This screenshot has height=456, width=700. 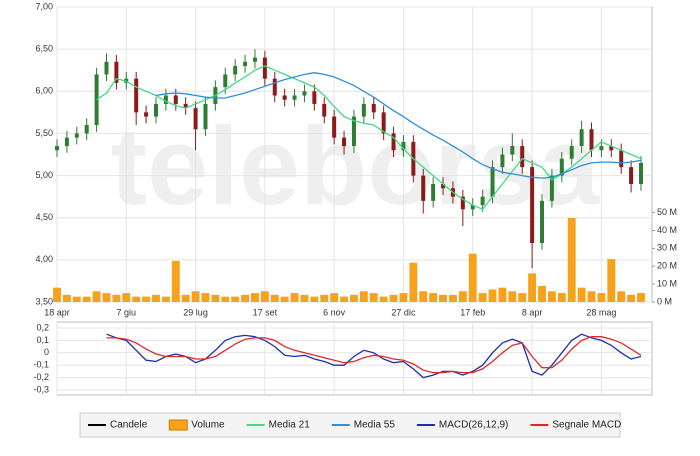 What do you see at coordinates (41, 365) in the screenshot?
I see `y3-tick-label: -0,1` at bounding box center [41, 365].